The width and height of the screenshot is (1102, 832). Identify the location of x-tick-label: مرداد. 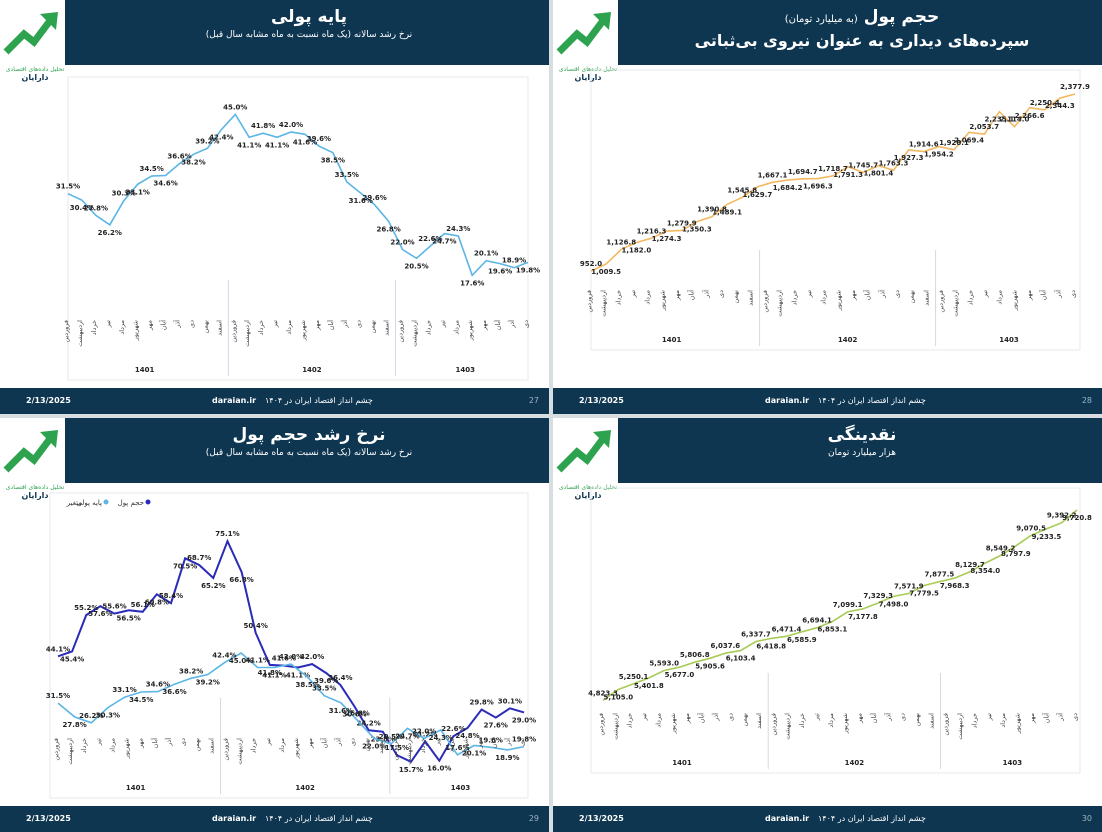
(831, 720).